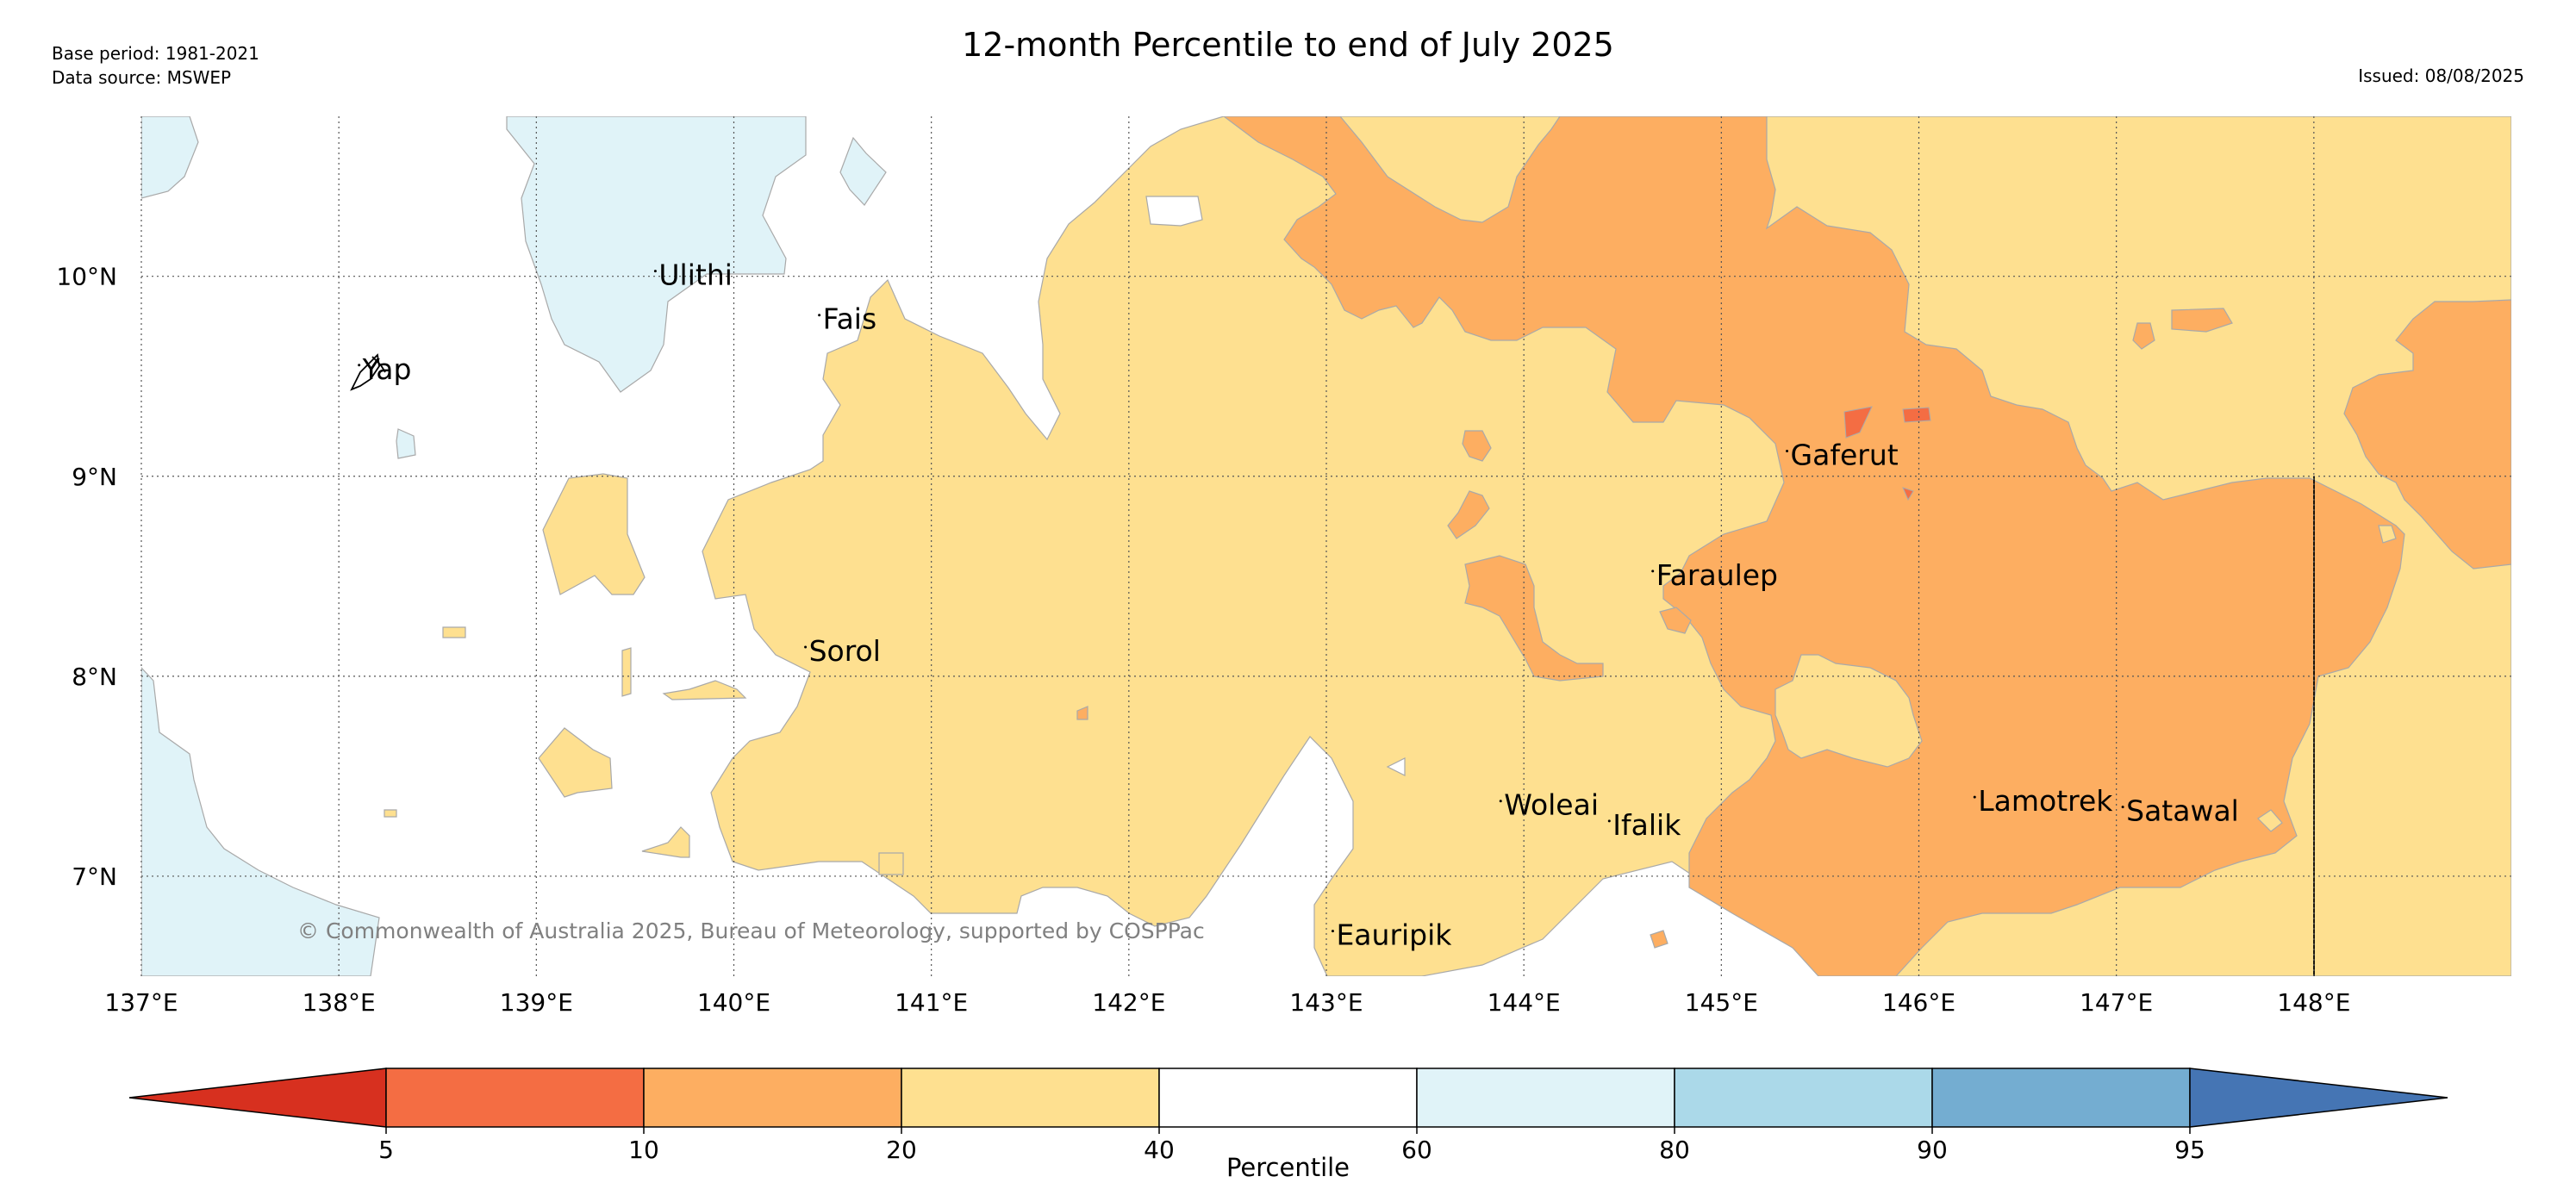  I want to click on place-label: Faraulep, so click(1717, 575).